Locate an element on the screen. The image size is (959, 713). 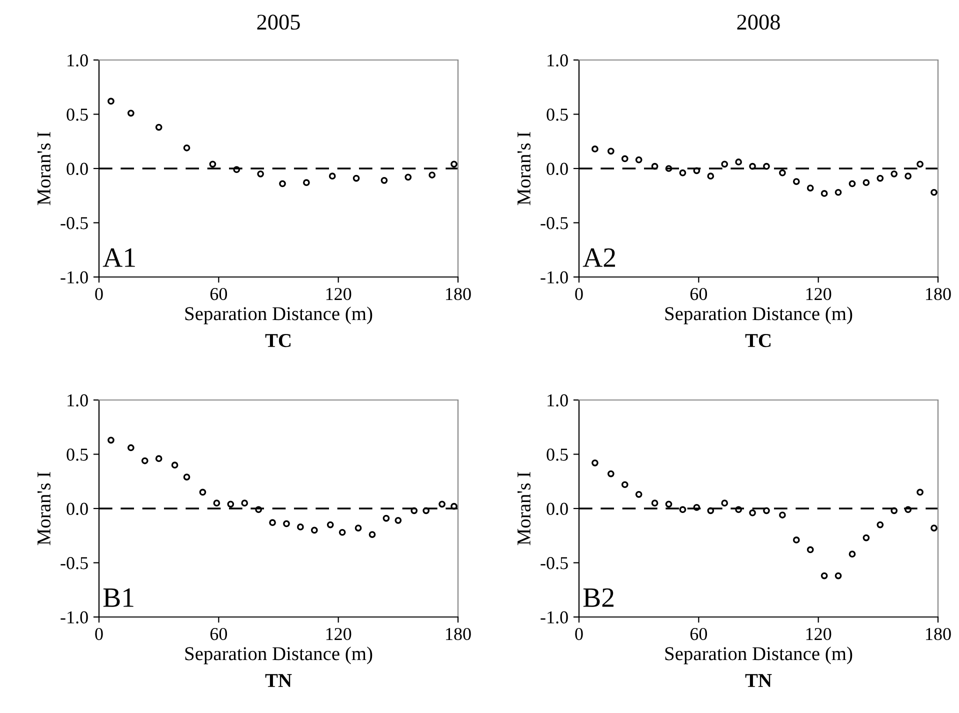
annotation: B1 is located at coordinates (118, 597).